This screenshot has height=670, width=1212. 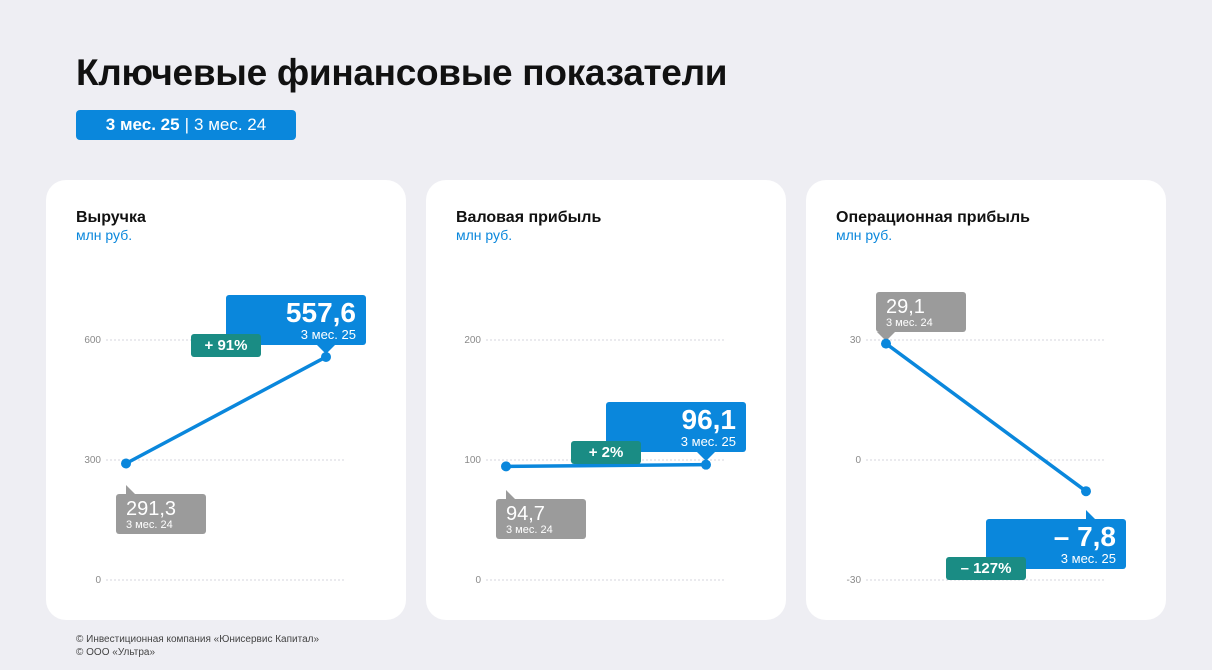 I want to click on cur-value-label: 96,1, so click(x=709, y=419).